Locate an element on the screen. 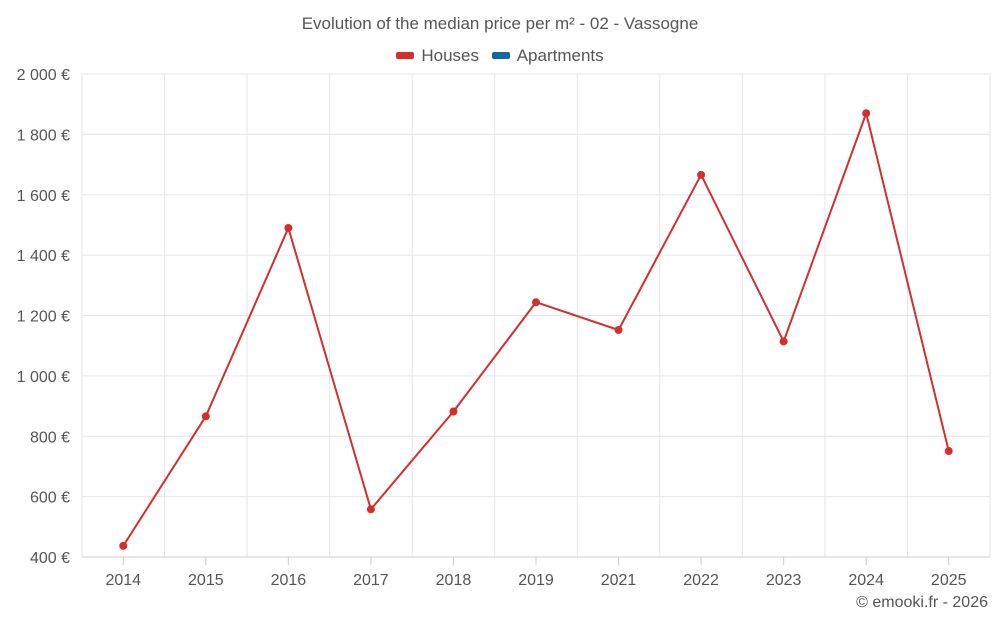  y-tick-label: 1 200 € is located at coordinates (43, 317).